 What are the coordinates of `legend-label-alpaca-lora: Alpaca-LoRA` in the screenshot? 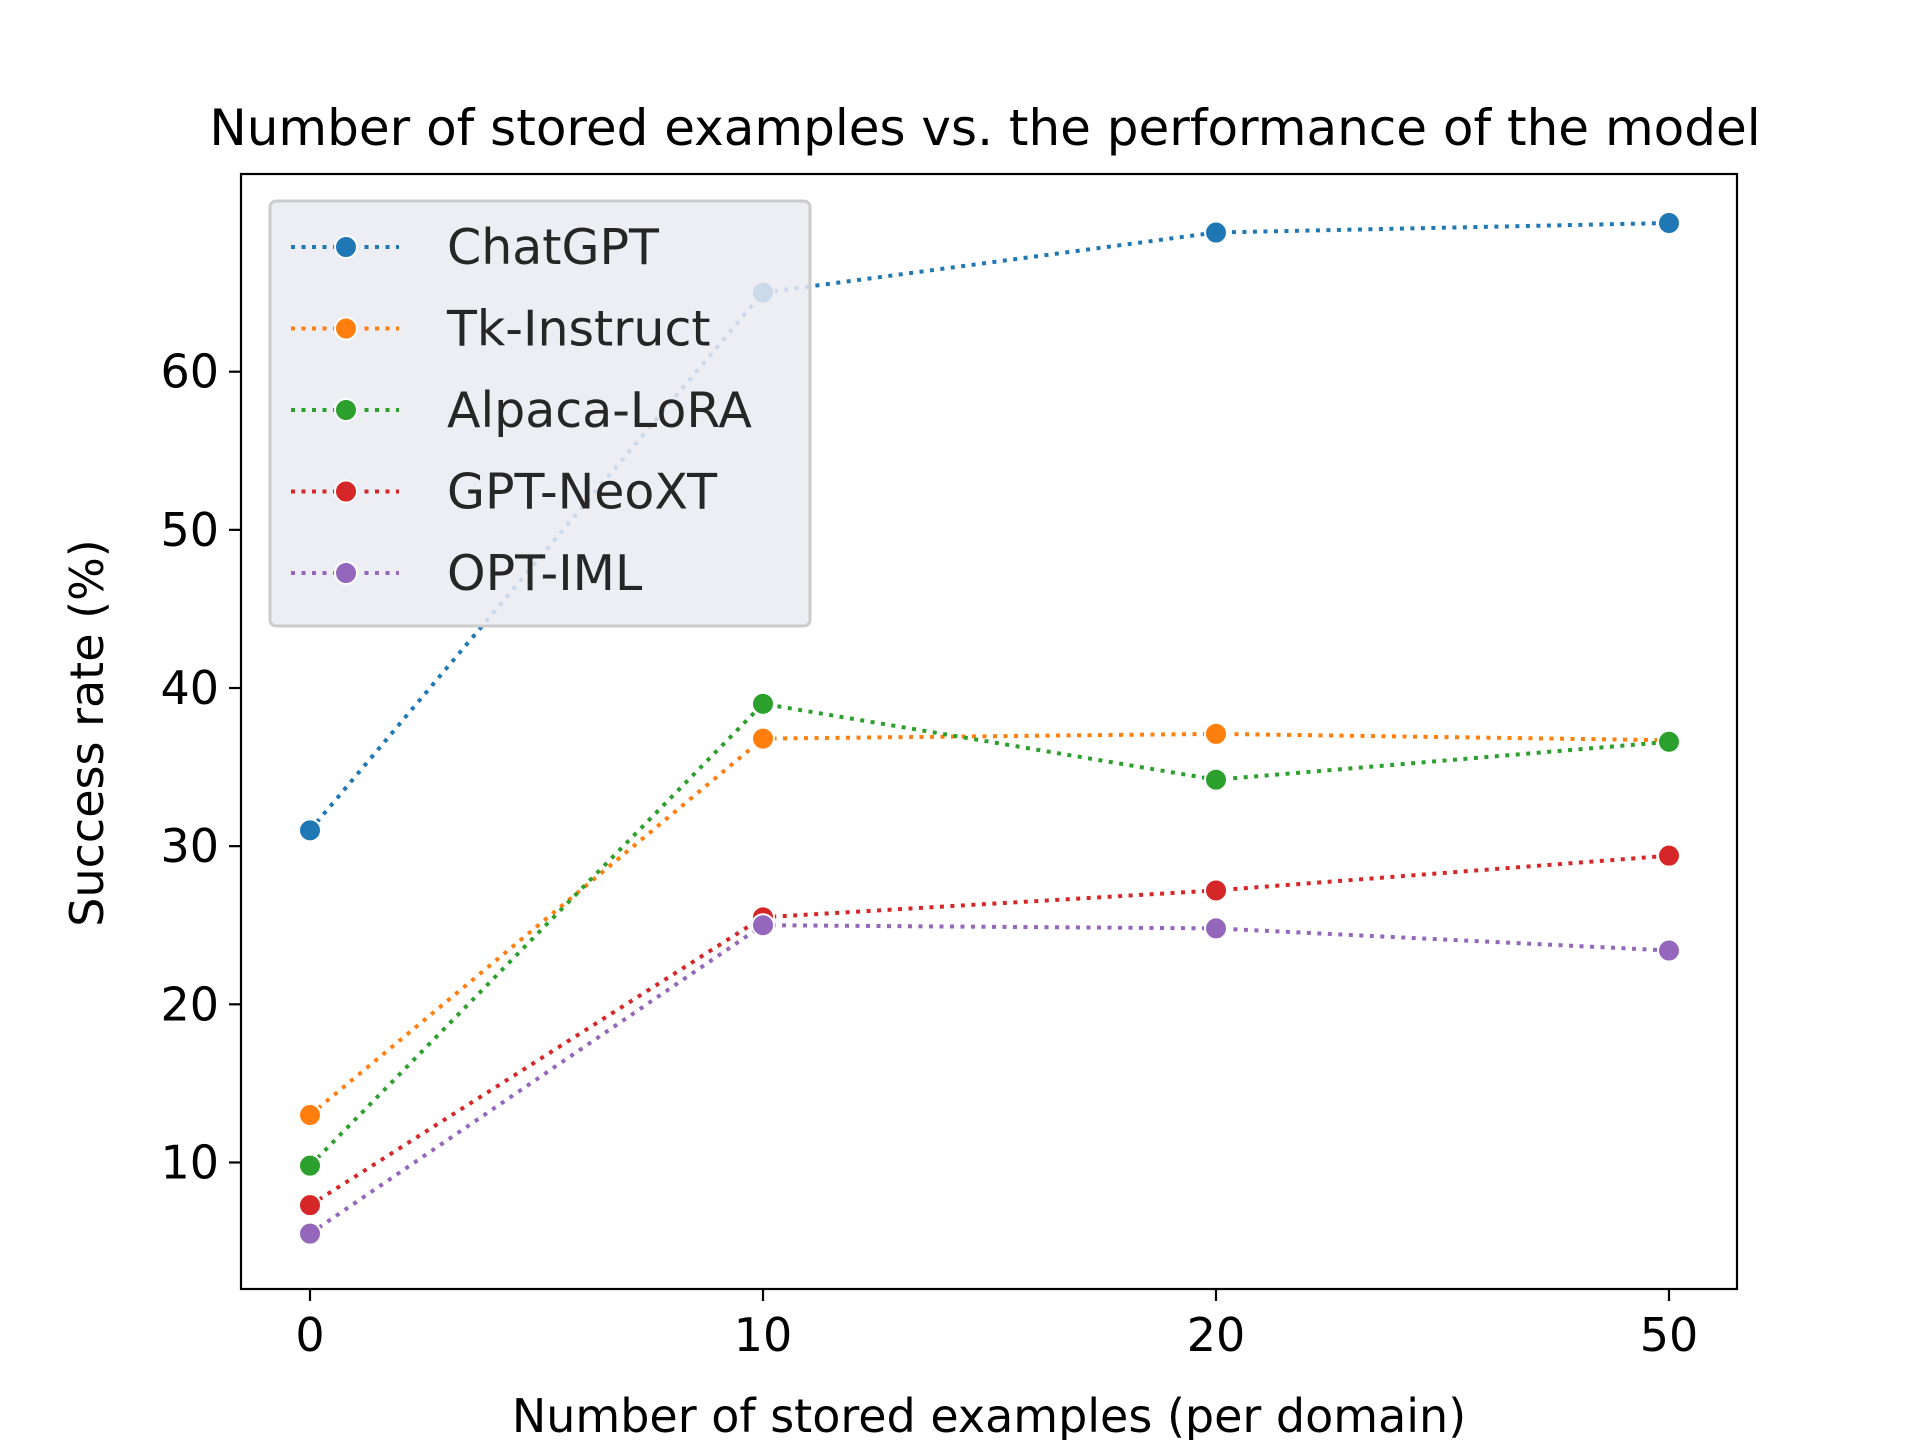 It's located at (599, 410).